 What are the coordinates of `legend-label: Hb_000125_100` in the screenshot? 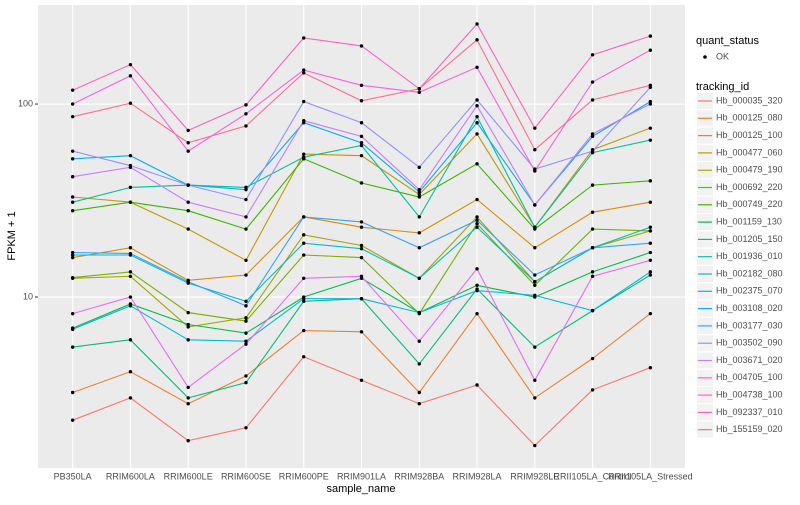 It's located at (749, 135).